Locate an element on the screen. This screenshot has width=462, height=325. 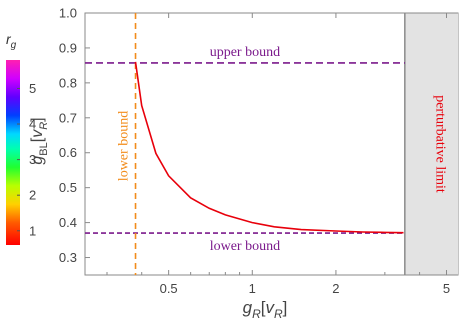
y-tick-label: 0.6 is located at coordinates (68, 152).